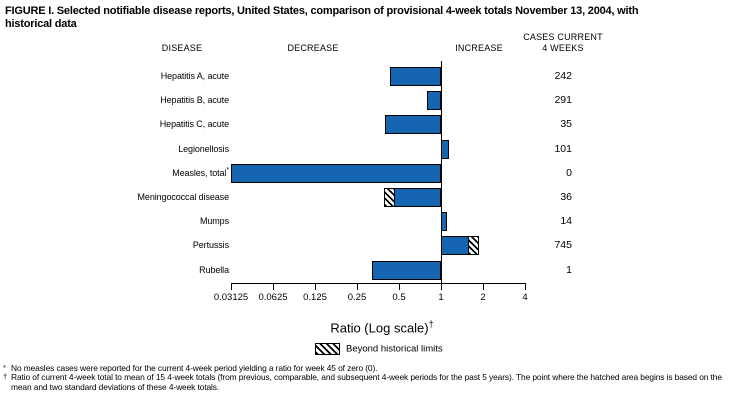 The height and width of the screenshot is (404, 735). I want to click on x-axis-title-dagger: †, so click(431, 324).